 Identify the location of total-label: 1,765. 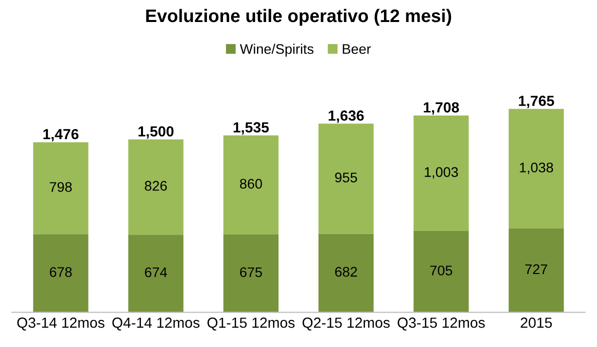
(536, 102).